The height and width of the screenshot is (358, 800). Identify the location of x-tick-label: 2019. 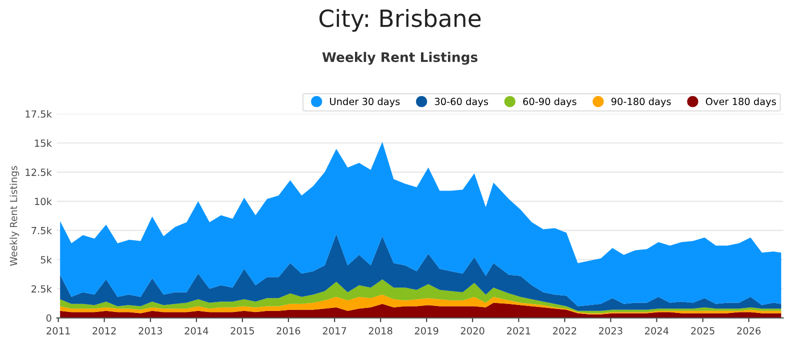
(426, 330).